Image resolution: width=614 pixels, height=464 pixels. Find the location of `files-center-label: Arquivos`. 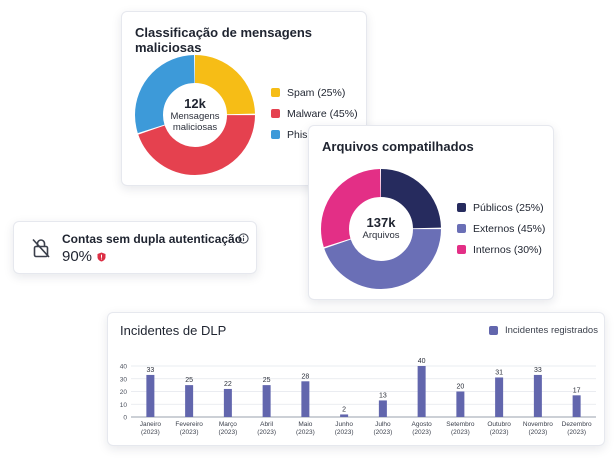

files-center-label: Arquivos is located at coordinates (381, 235).